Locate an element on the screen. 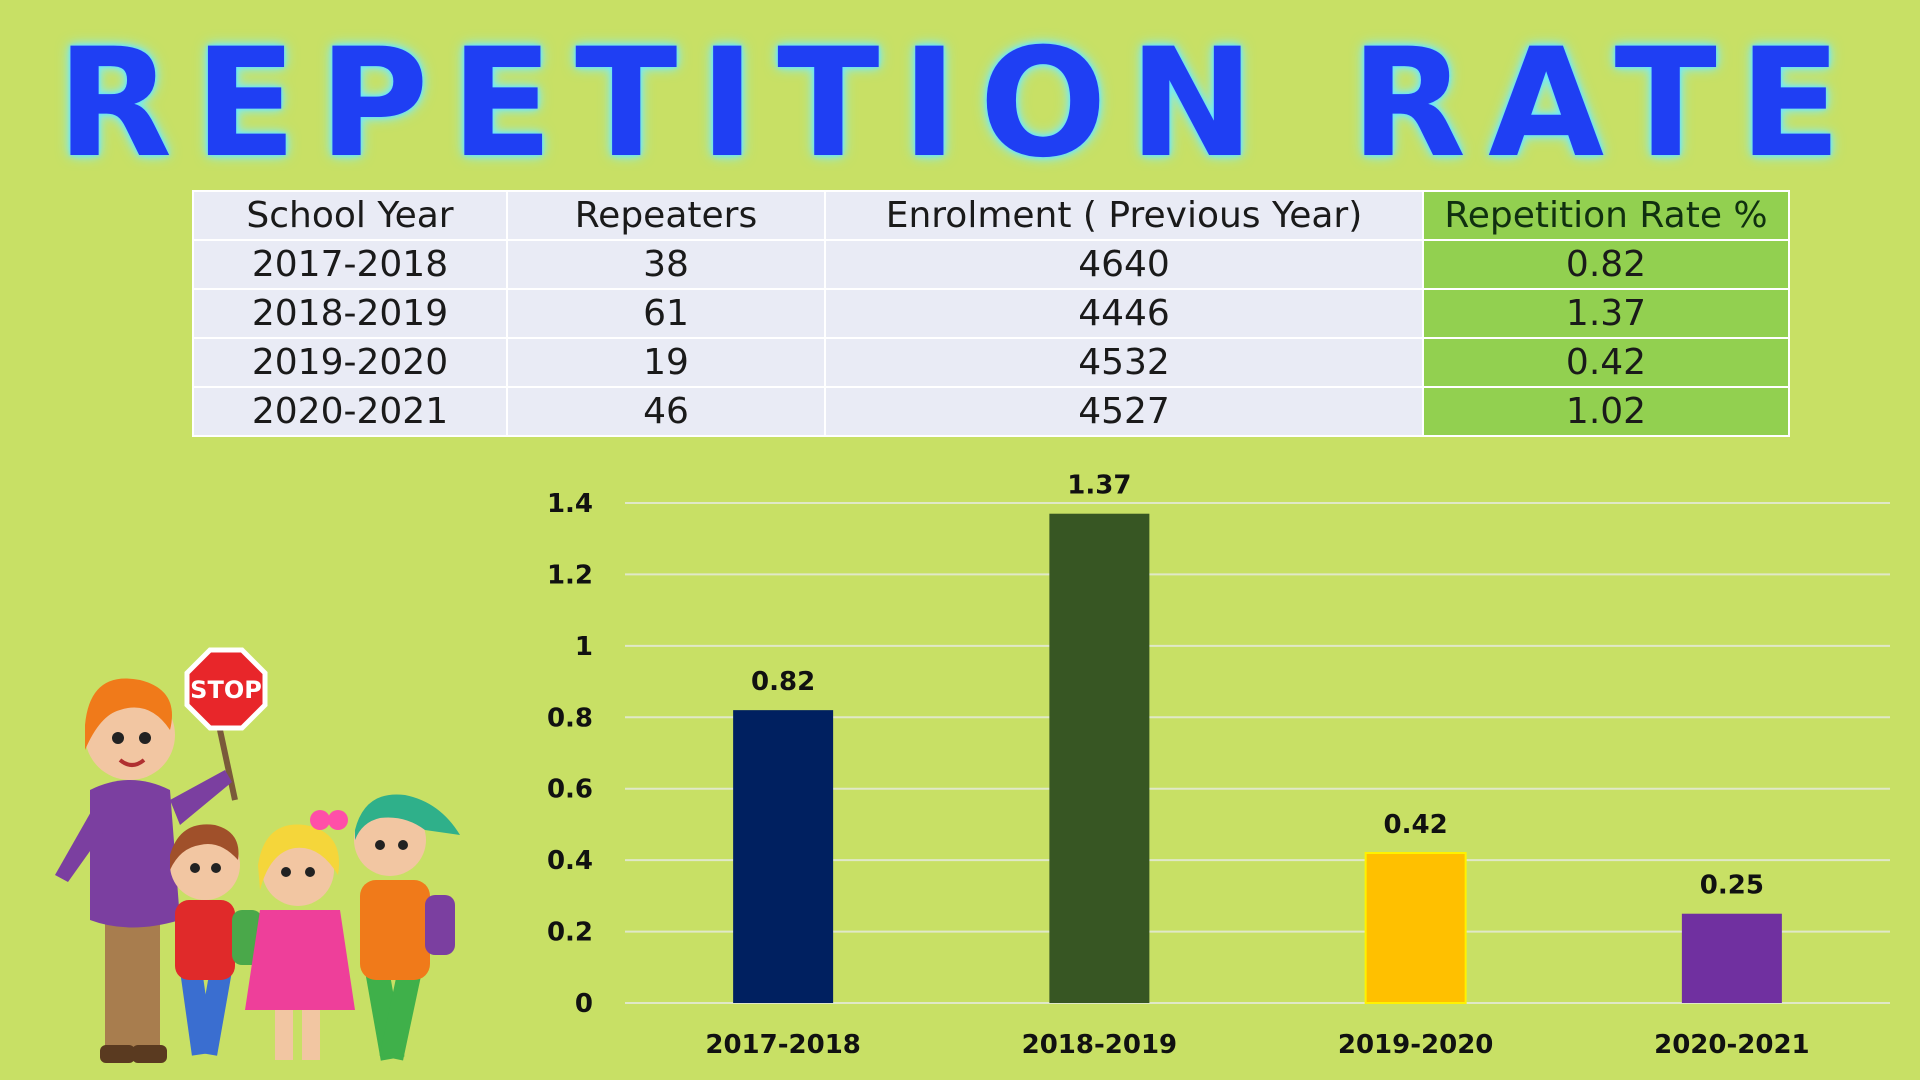 The width and height of the screenshot is (1920, 1080). table-row: 2018-2019 61 4446 1.37 is located at coordinates (991, 313).